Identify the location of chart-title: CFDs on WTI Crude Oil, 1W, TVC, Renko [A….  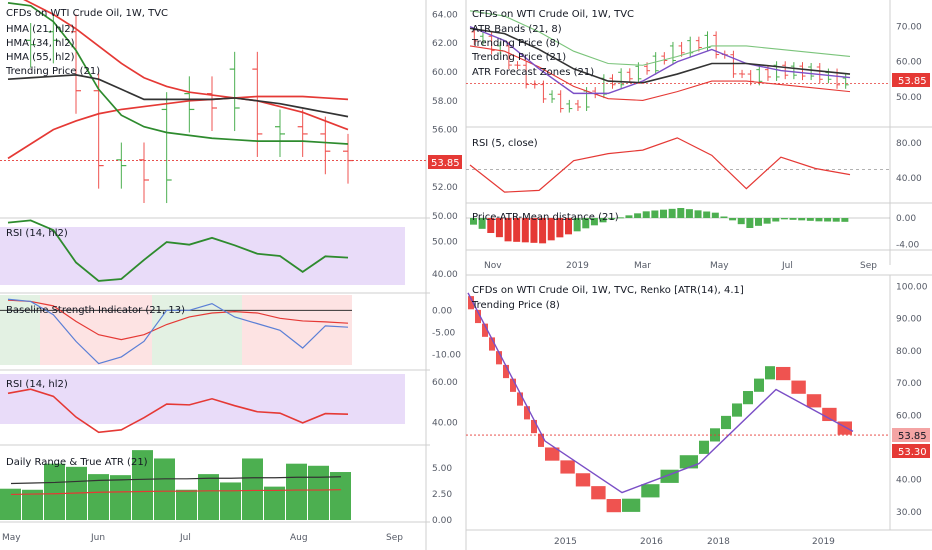
(608, 290).